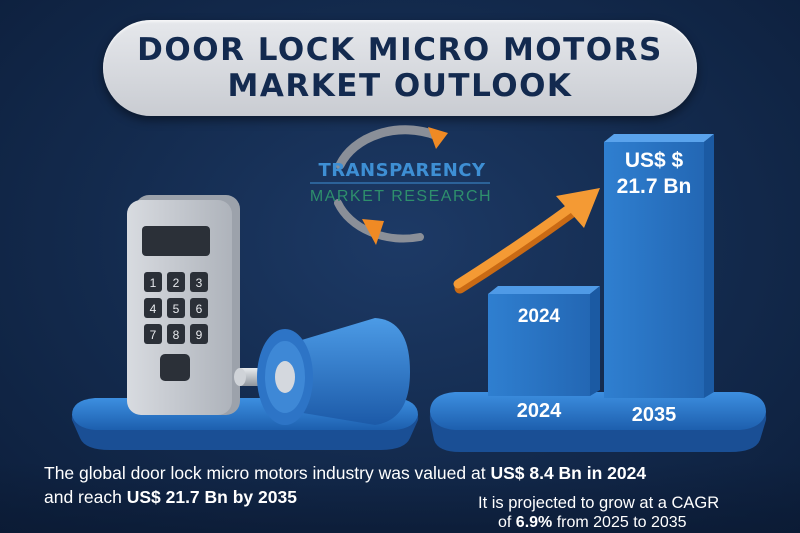  I want to click on right-platform, so click(598, 422).